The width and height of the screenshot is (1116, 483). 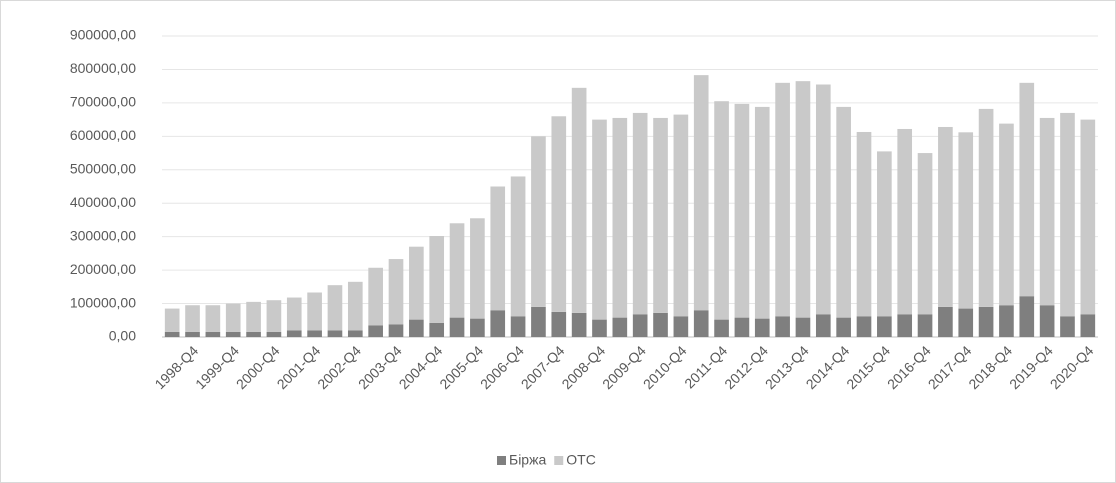 What do you see at coordinates (103, 235) in the screenshot?
I see `y-tick-label: 300000,00` at bounding box center [103, 235].